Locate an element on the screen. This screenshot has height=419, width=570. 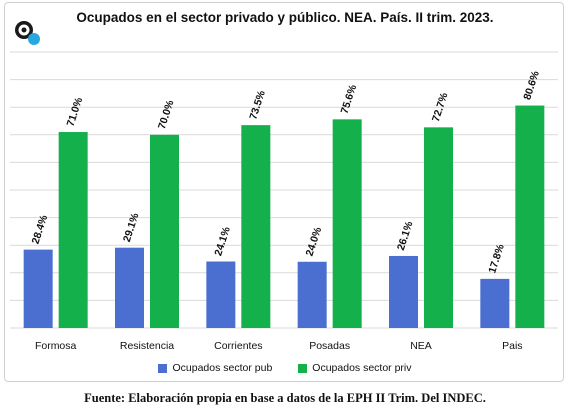
legend-item-pub: Ocupados sector pub is located at coordinates (215, 368).